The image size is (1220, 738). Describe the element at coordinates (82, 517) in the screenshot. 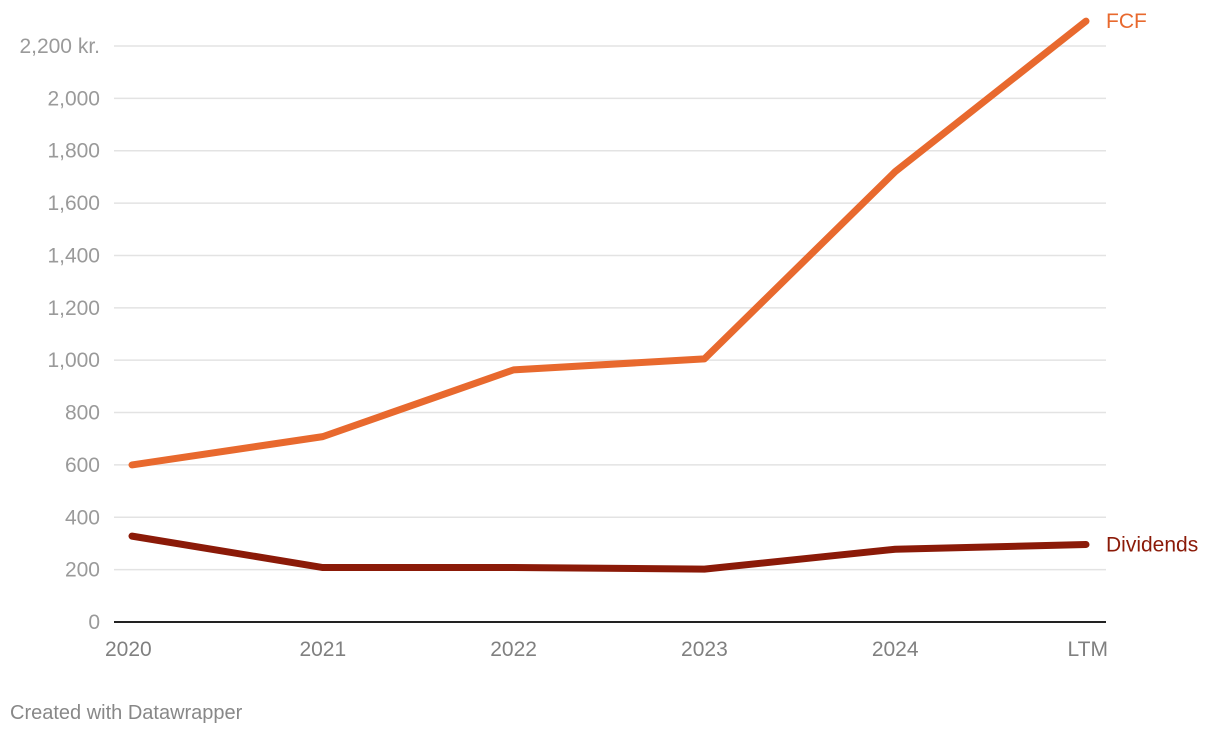

I see `y-tick-label: 400` at that location.